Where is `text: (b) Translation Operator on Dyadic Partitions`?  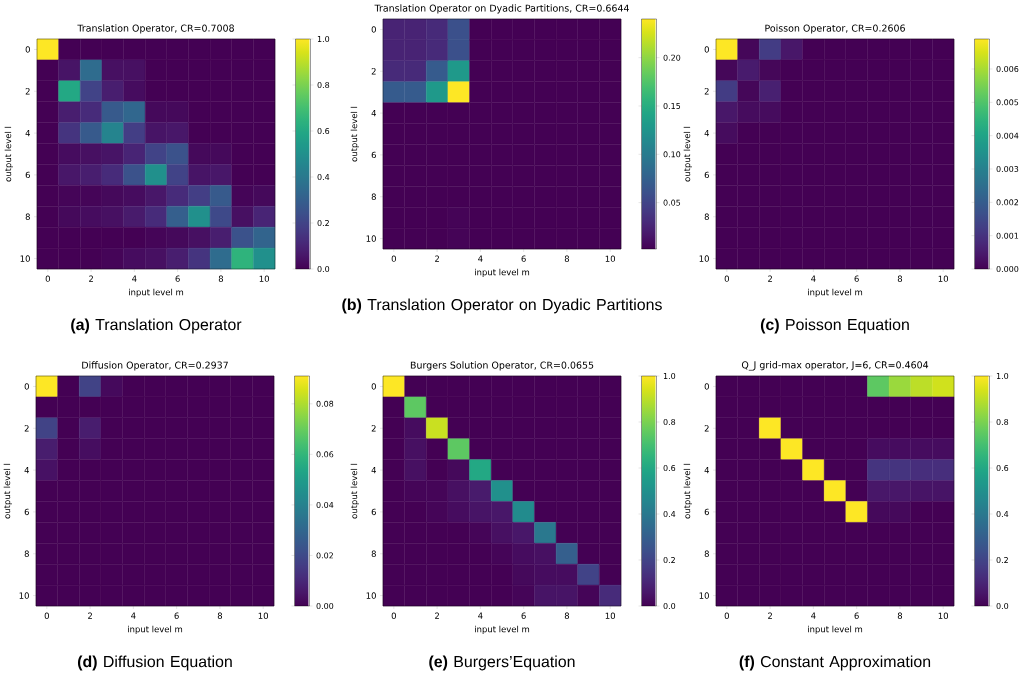
text: (b) Translation Operator on Dyadic Partitions is located at coordinates (502, 306).